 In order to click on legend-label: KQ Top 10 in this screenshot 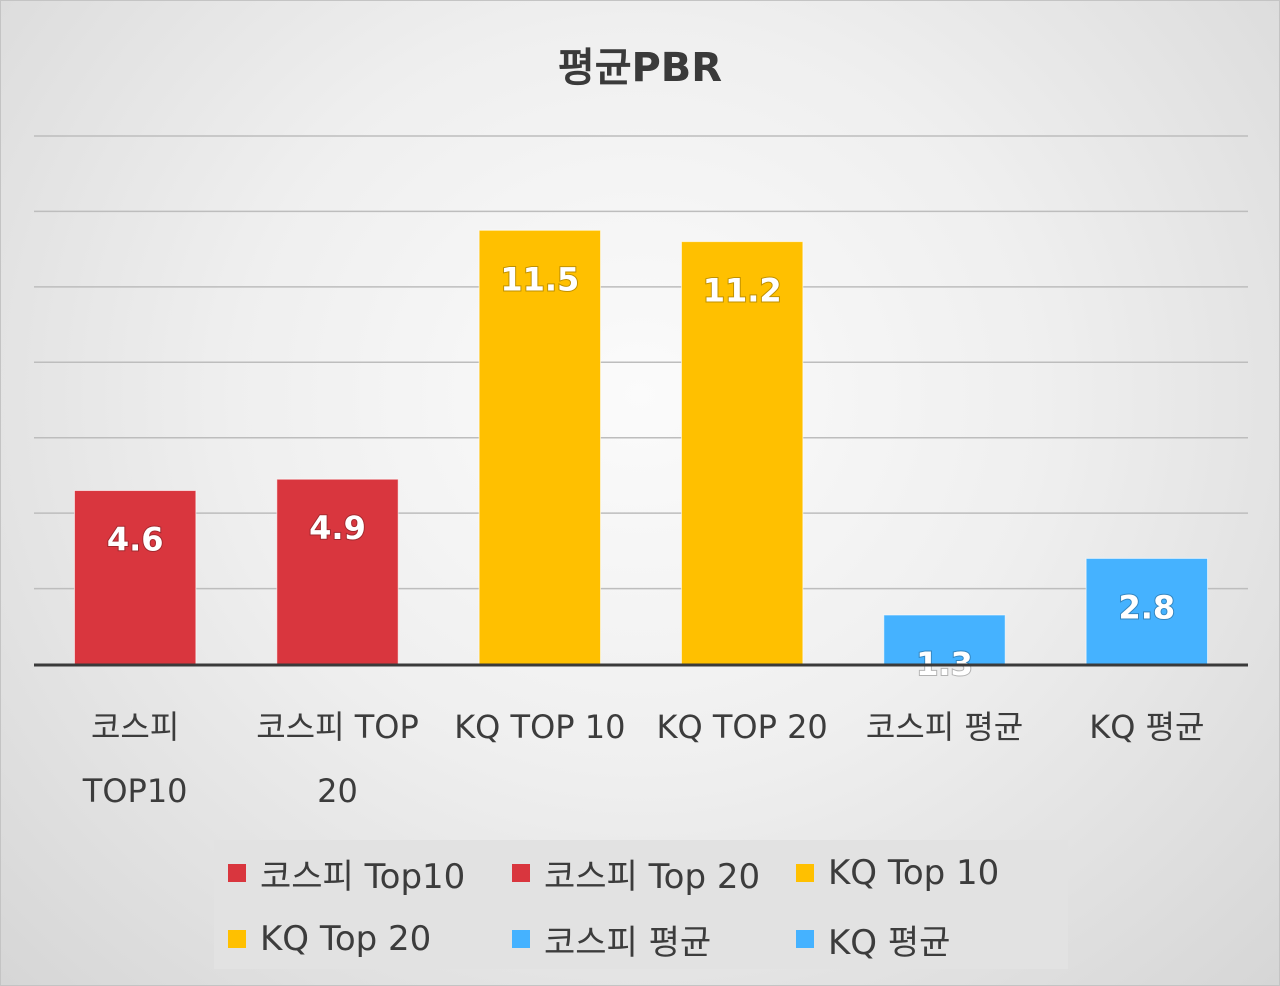, I will do `click(914, 873)`.